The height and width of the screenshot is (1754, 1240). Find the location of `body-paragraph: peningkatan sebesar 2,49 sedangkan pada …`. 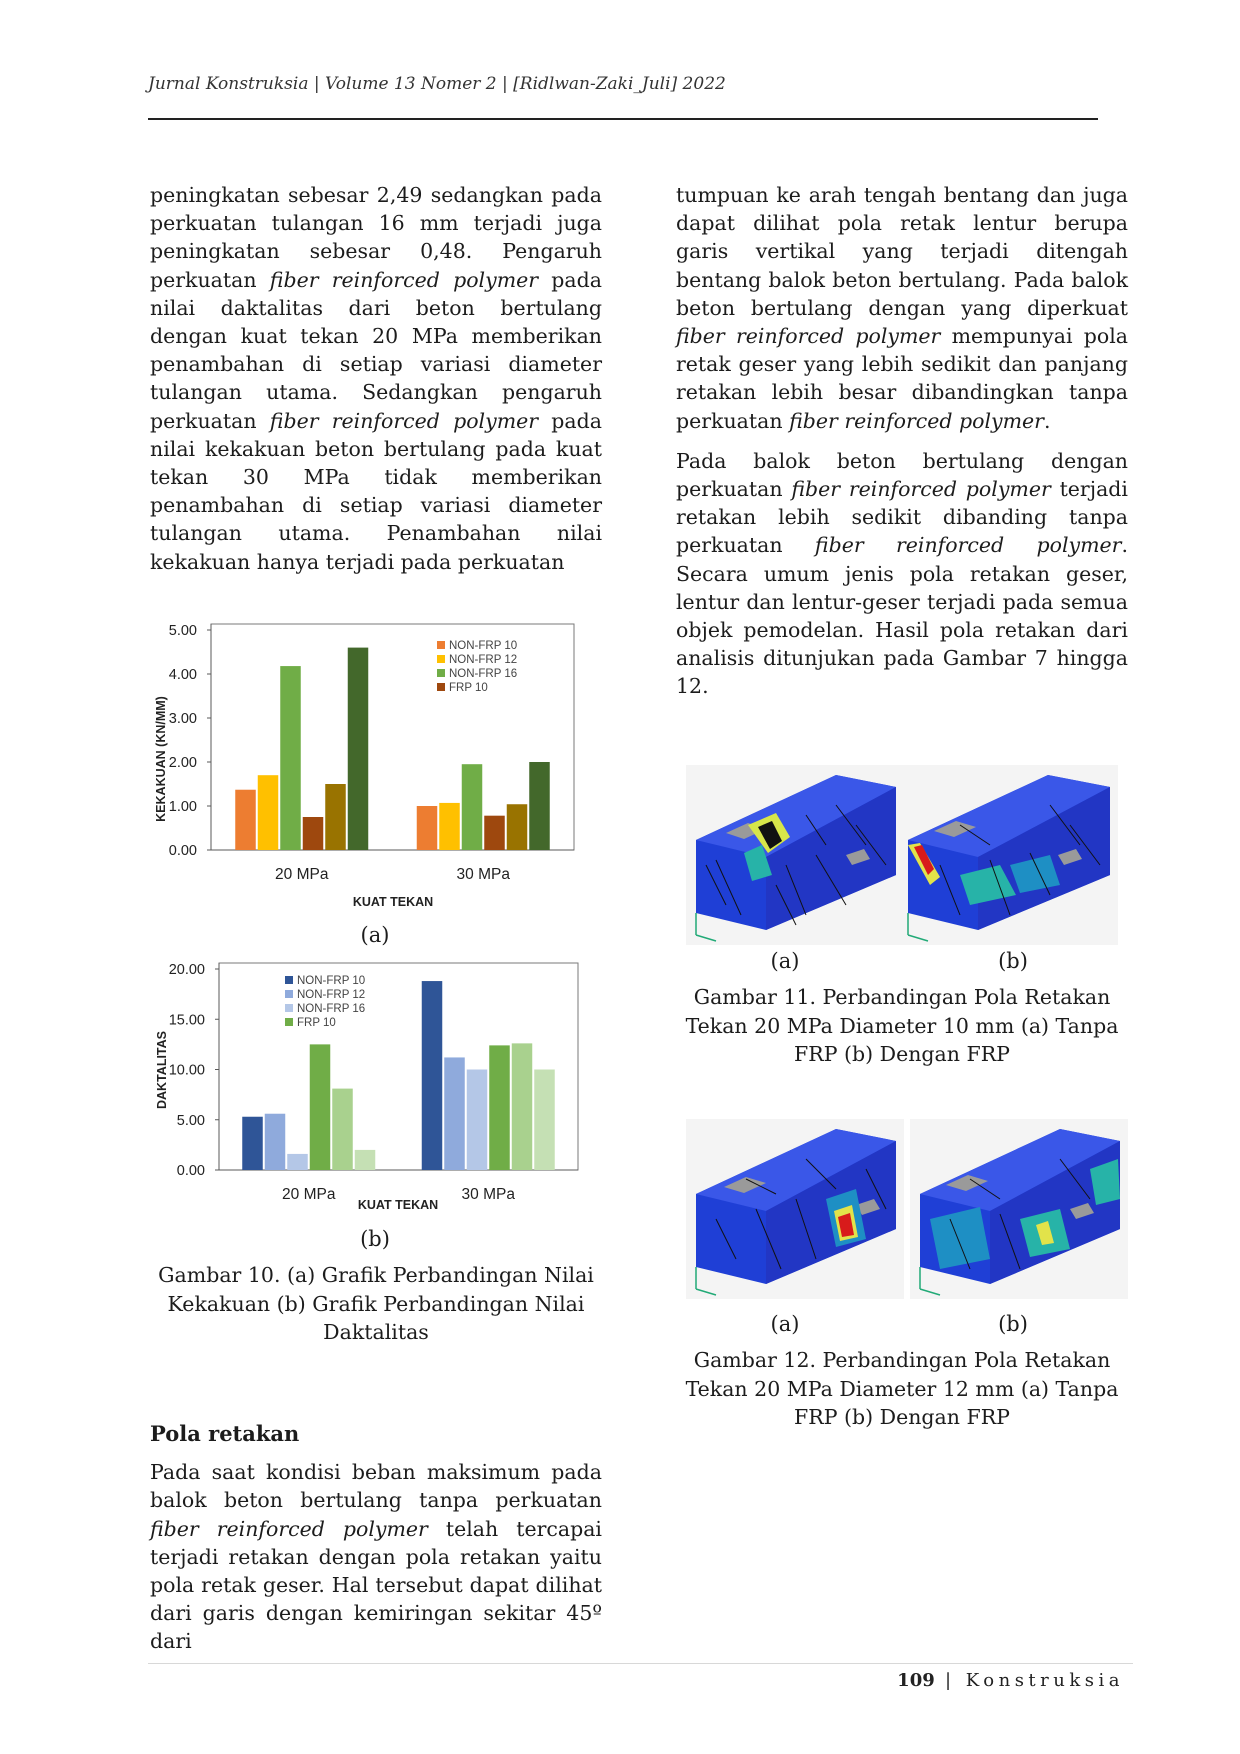

body-paragraph: peningkatan sebesar 2,49 sedangkan pada … is located at coordinates (376, 378).